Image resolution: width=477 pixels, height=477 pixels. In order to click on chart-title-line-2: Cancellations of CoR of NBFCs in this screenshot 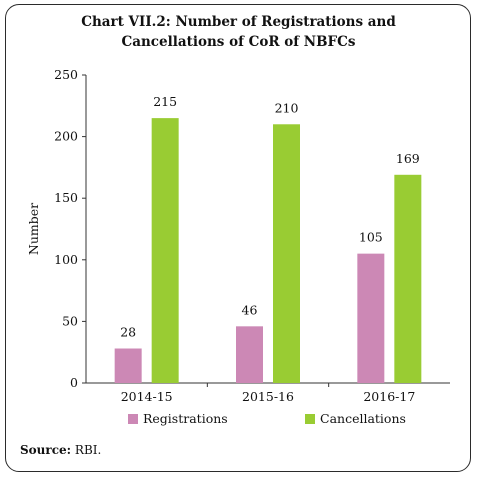, I will do `click(238, 42)`.